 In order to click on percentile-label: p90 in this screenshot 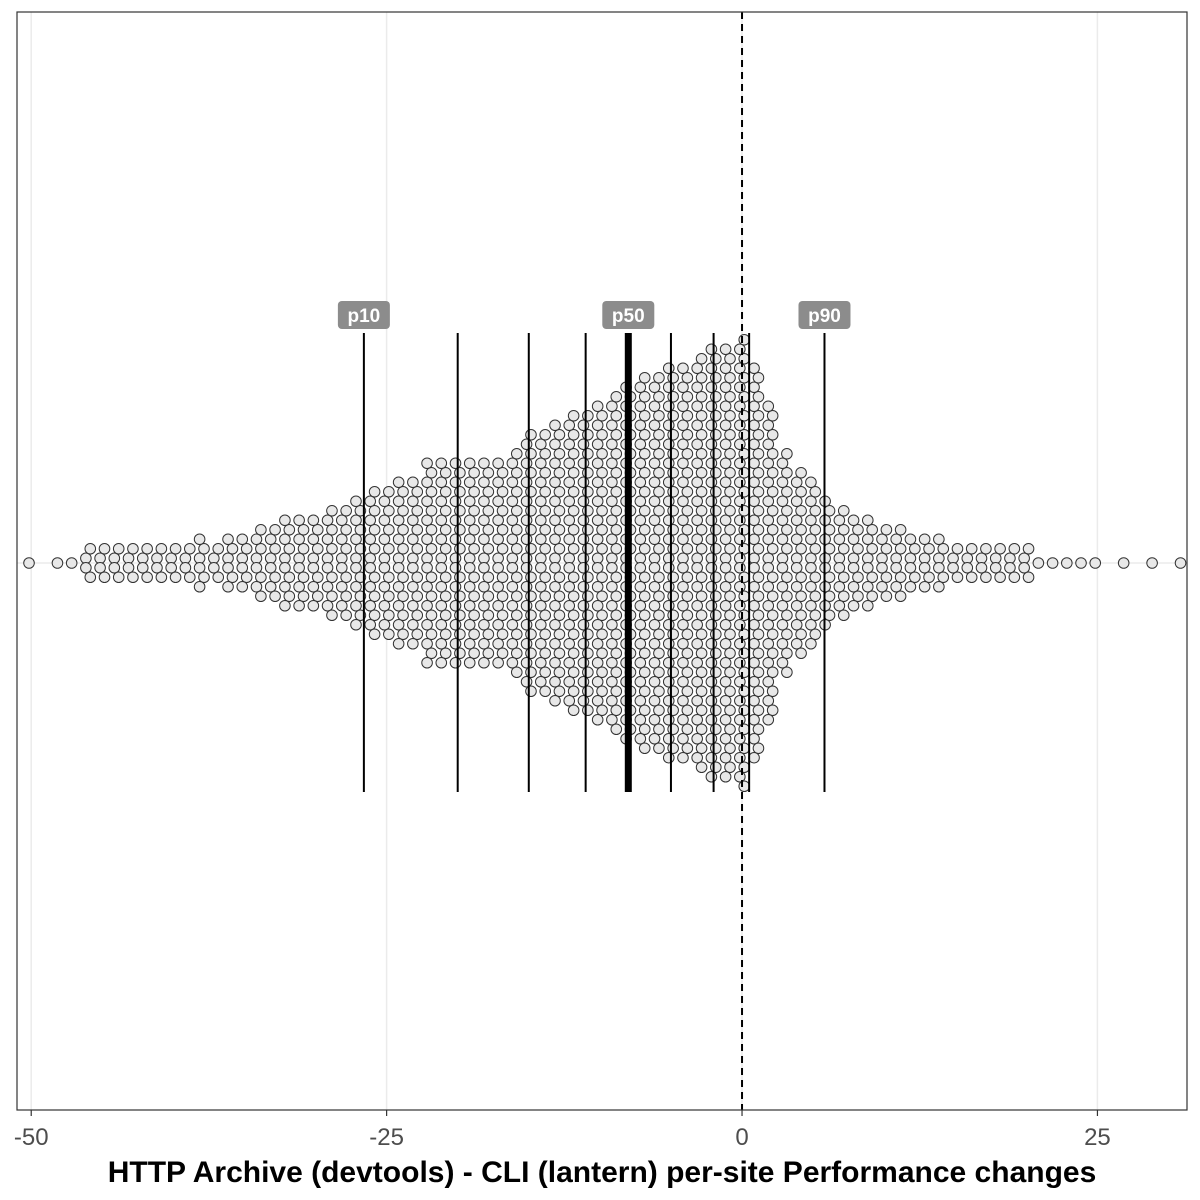, I will do `click(824, 316)`.